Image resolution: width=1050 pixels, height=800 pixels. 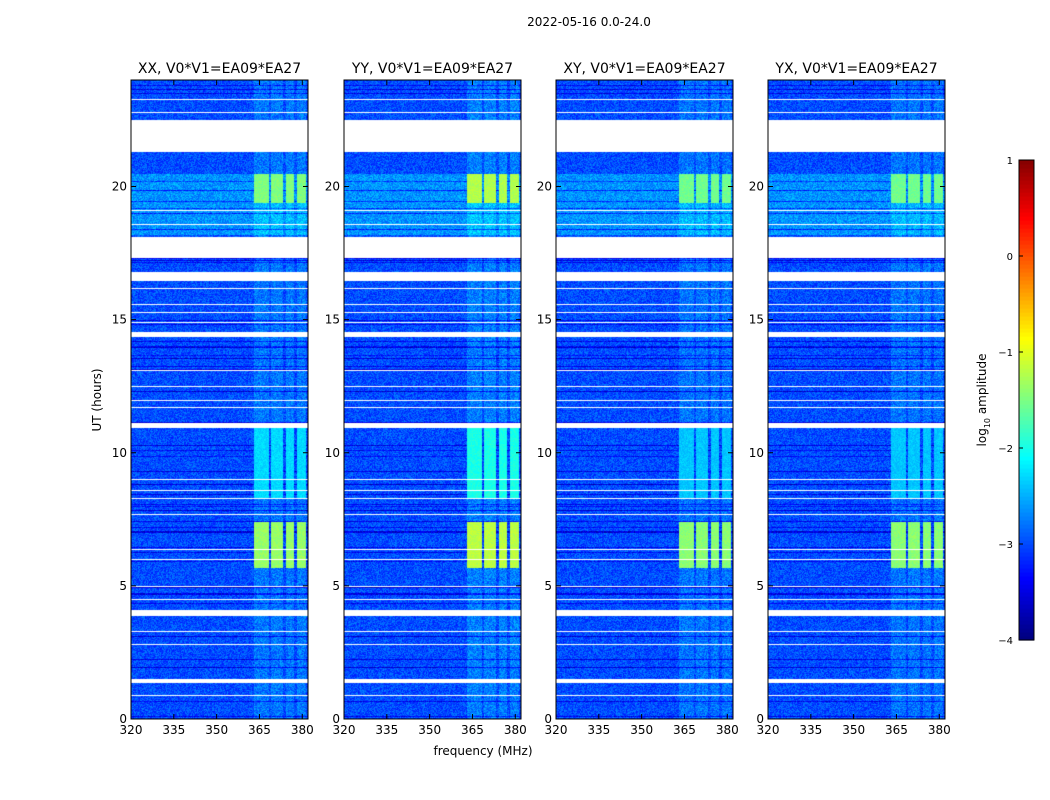 What do you see at coordinates (1010, 161) in the screenshot?
I see `colorbar-tick-label: 1` at bounding box center [1010, 161].